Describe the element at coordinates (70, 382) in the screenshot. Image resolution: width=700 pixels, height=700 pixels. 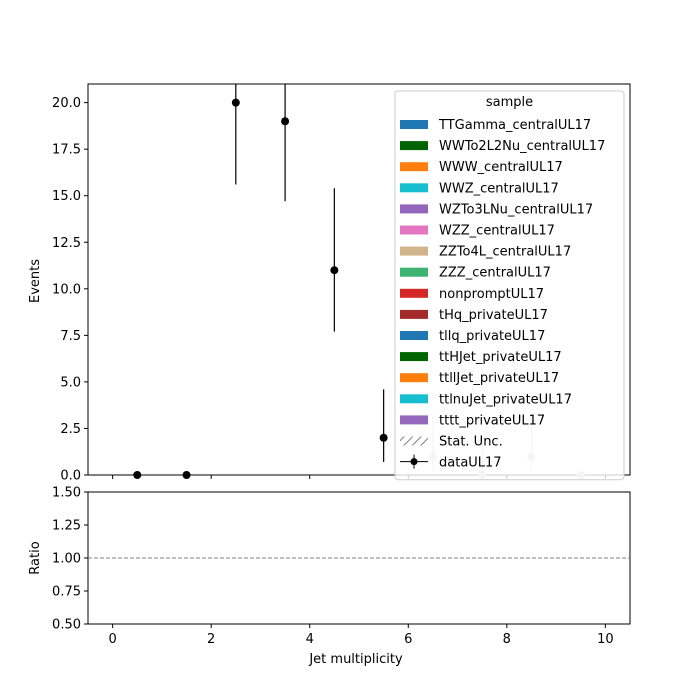
I see `upper-y-tick-label: 5.0` at that location.